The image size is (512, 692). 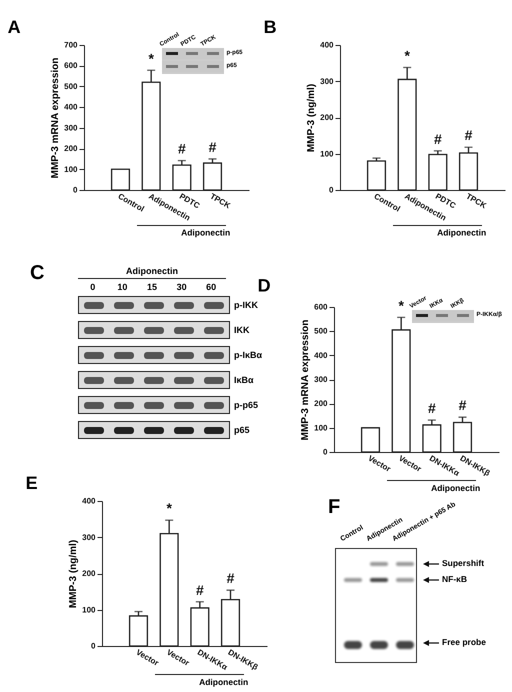 I want to click on category-label: p-p65, so click(x=246, y=405).